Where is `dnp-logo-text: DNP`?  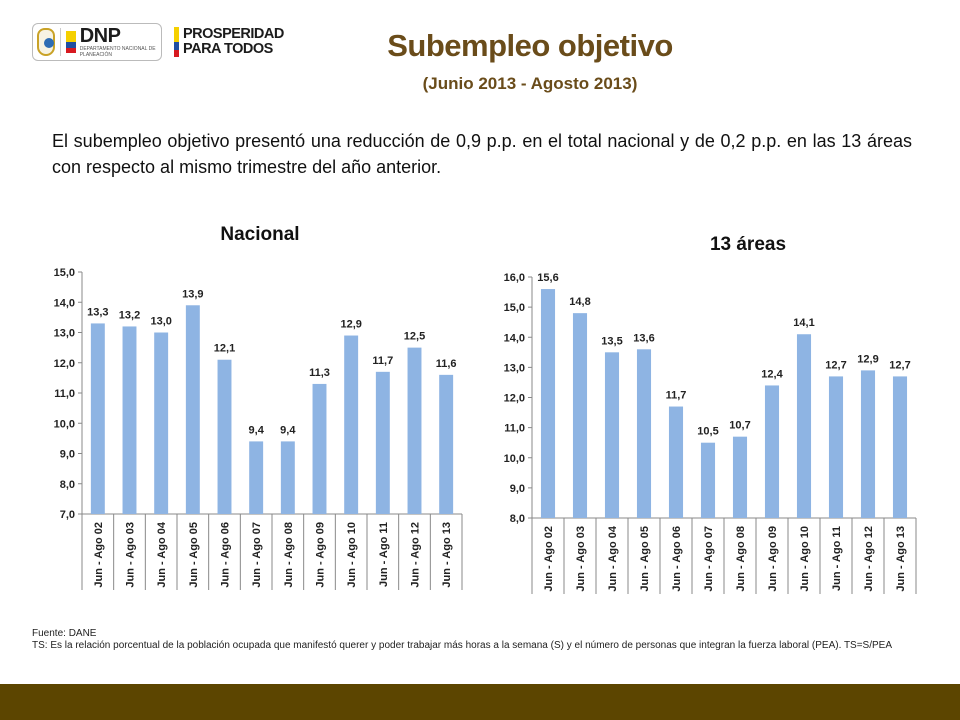
dnp-logo-text: DNP is located at coordinates (100, 36).